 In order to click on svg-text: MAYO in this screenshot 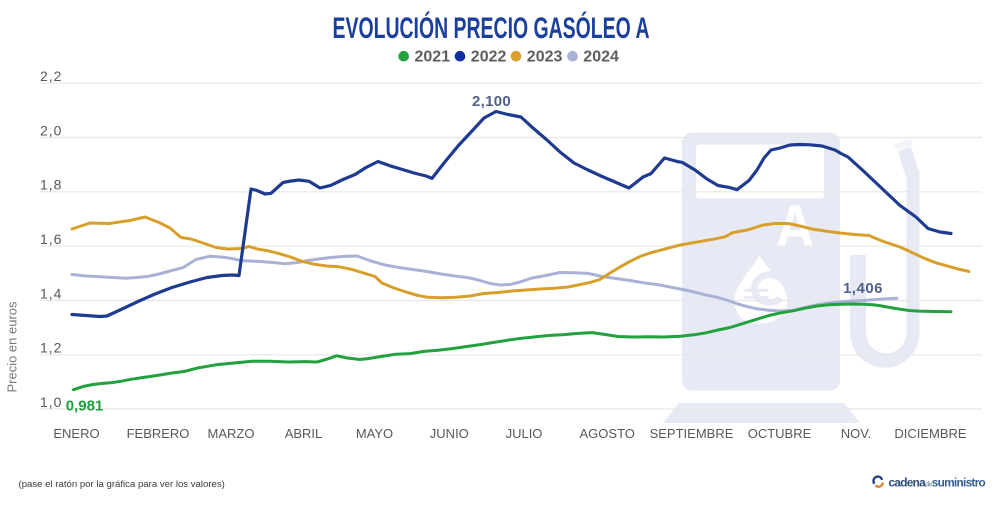, I will do `click(374, 433)`.